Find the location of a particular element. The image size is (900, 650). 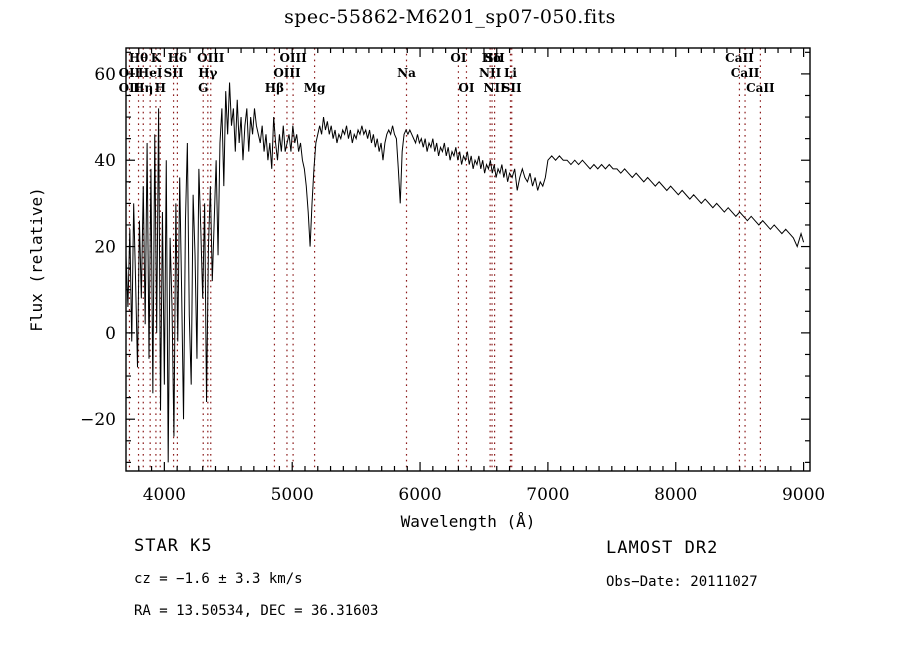

y-axis-tick-label: 40 is located at coordinates (105, 161).